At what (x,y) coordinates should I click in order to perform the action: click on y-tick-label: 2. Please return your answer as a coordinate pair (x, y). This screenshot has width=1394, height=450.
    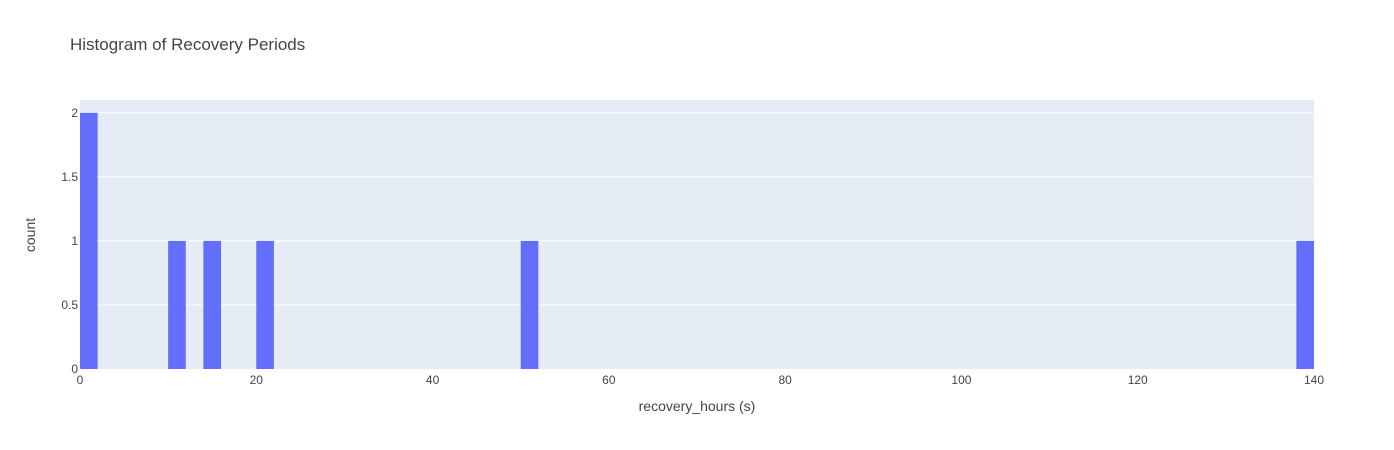
    Looking at the image, I should click on (74, 113).